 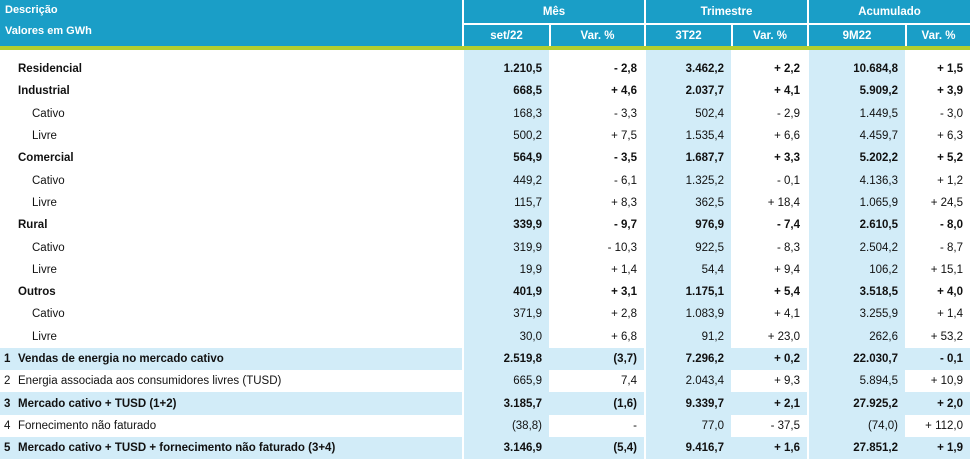 What do you see at coordinates (625, 158) in the screenshot?
I see `cell-value: - 3,5` at bounding box center [625, 158].